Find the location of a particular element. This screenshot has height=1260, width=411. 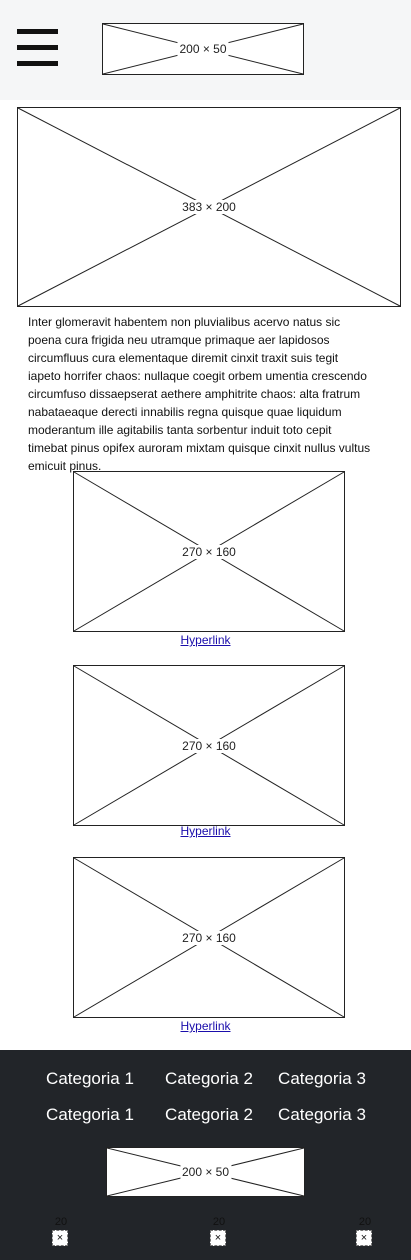

logo-placeholder: 200 × 50 is located at coordinates (203, 49).